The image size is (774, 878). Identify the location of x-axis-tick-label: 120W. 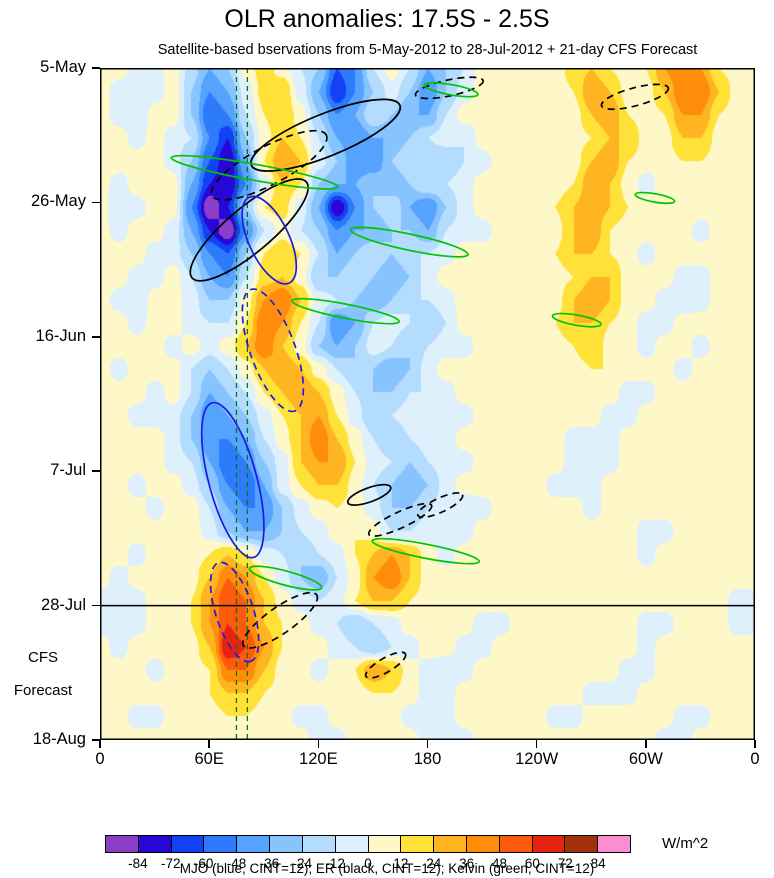
(537, 759).